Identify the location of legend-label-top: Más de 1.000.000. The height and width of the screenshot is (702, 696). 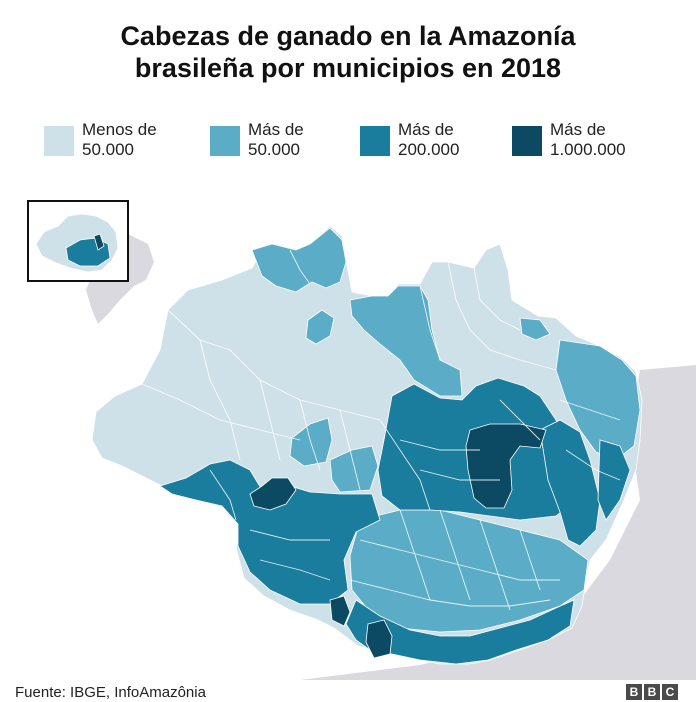
(588, 139).